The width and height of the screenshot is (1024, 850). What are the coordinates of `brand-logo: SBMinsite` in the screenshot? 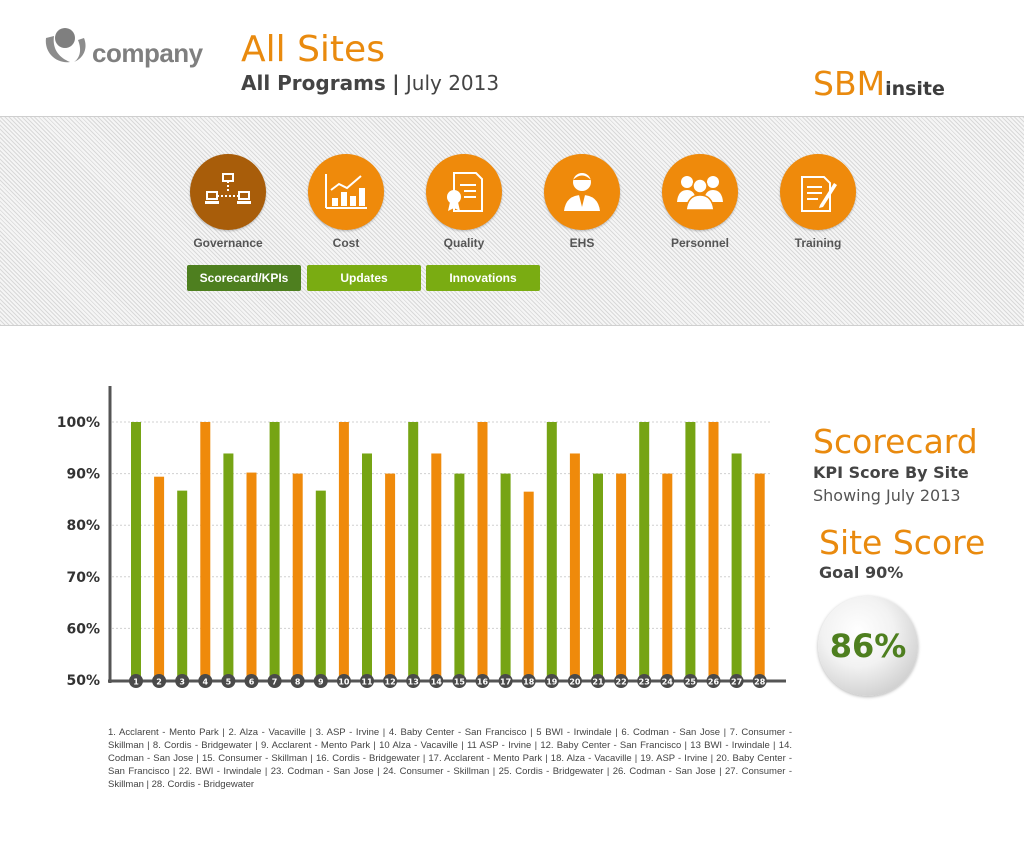 It's located at (879, 83).